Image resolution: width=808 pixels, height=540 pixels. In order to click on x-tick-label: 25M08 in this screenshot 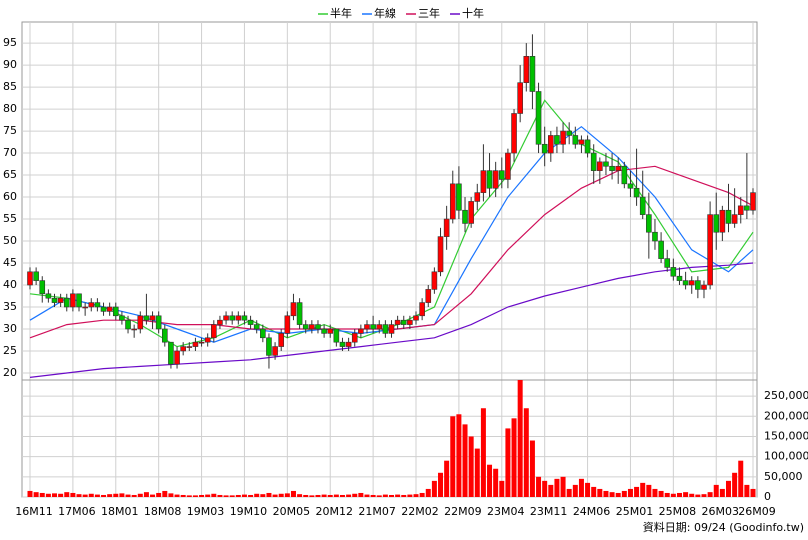, I will do `click(678, 511)`.